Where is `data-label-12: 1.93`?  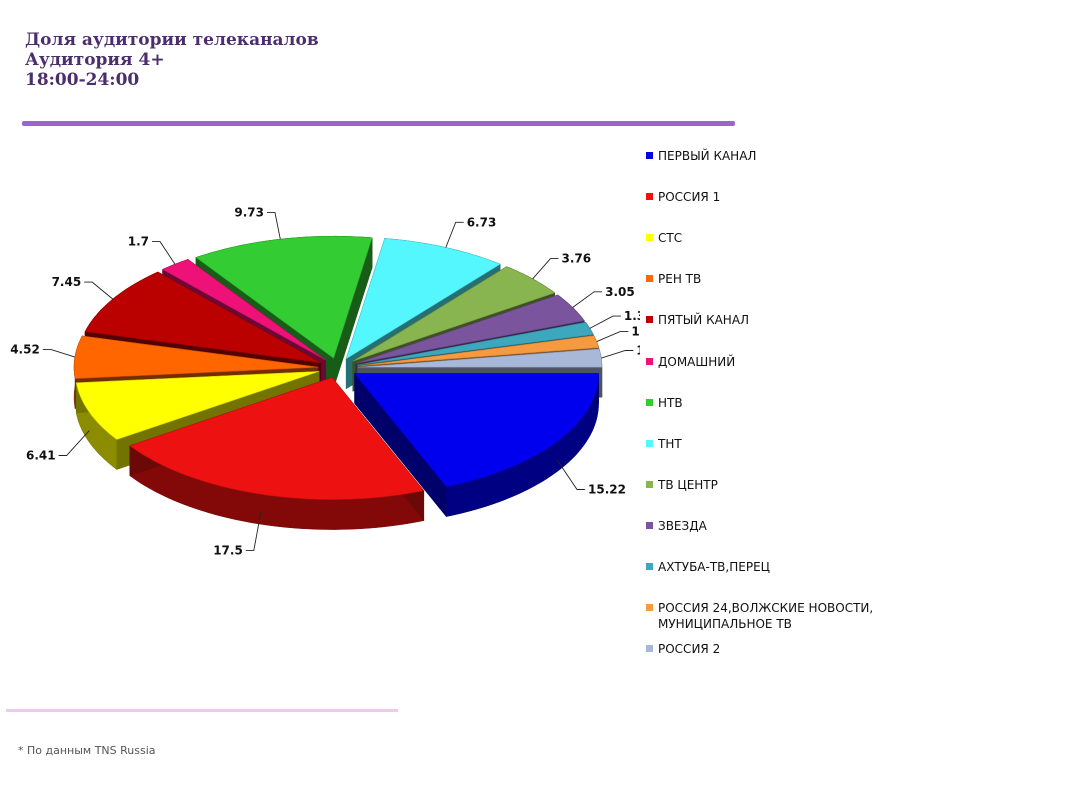 data-label-12: 1.93 is located at coordinates (638, 351).